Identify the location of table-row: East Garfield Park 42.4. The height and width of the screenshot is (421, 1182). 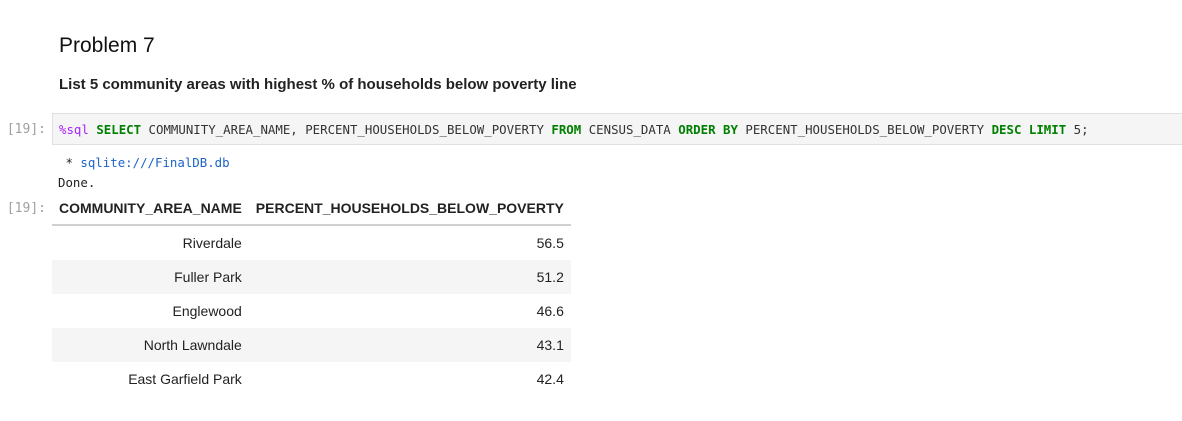
(311, 379).